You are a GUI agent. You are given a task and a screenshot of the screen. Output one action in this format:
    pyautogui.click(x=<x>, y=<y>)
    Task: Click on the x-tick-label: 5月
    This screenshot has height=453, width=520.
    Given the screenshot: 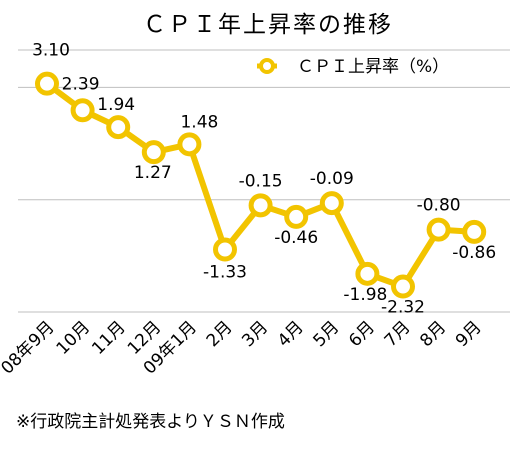 What is the action you would take?
    pyautogui.click(x=327, y=334)
    